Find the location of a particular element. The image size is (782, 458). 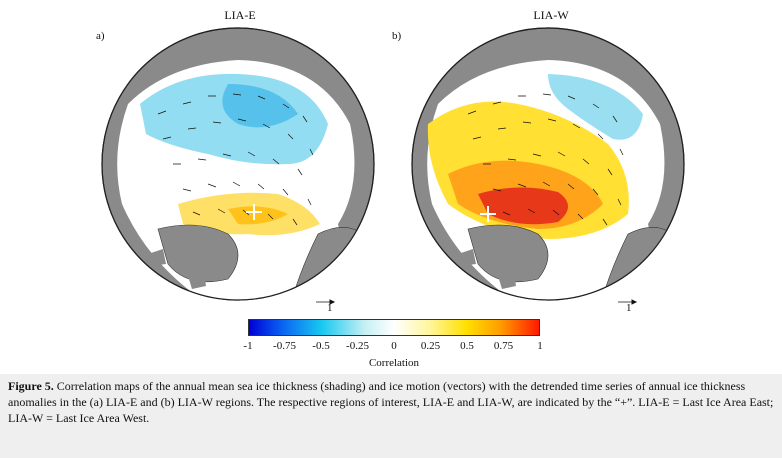

colorbar-label: Correlation is located at coordinates (394, 363).